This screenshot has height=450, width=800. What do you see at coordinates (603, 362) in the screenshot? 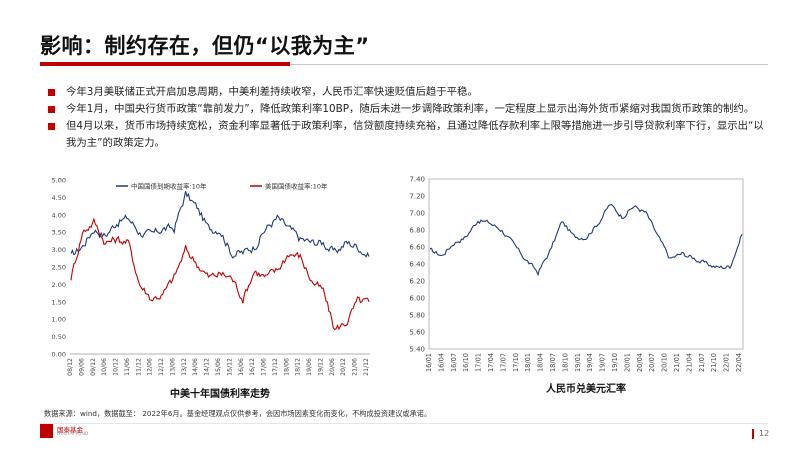
I see `x-tick-label: 19/07` at bounding box center [603, 362].